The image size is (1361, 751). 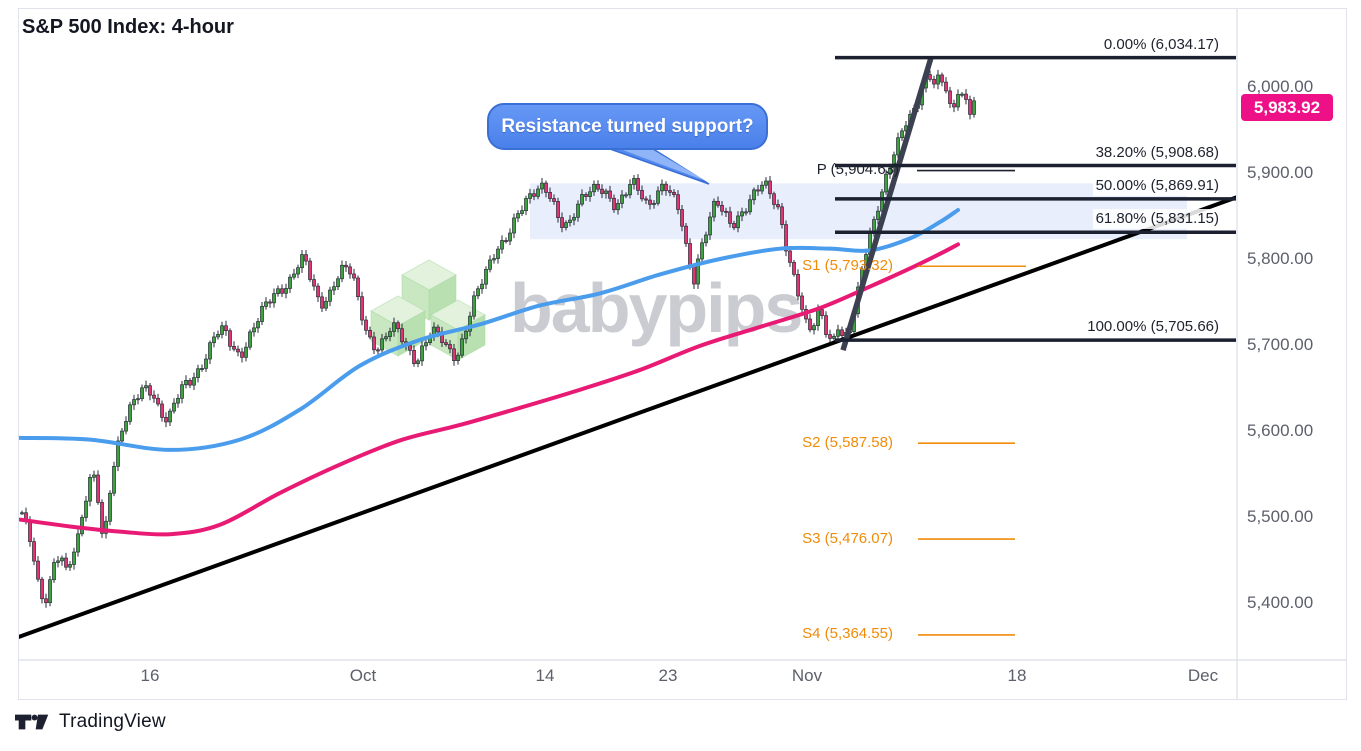 I want to click on time-axis-label: 16, so click(x=150, y=675).